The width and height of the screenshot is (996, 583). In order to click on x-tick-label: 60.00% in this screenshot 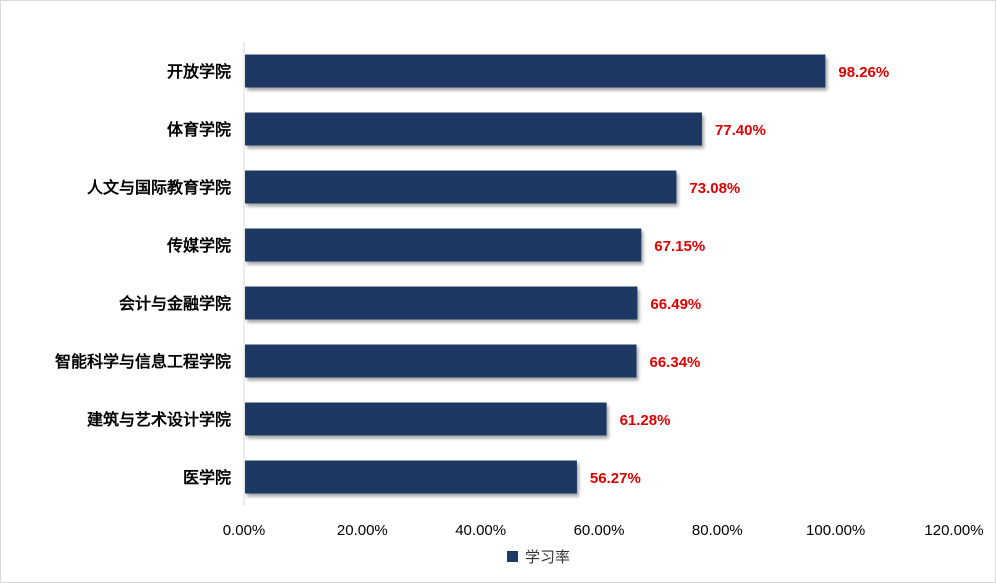, I will do `click(599, 530)`.